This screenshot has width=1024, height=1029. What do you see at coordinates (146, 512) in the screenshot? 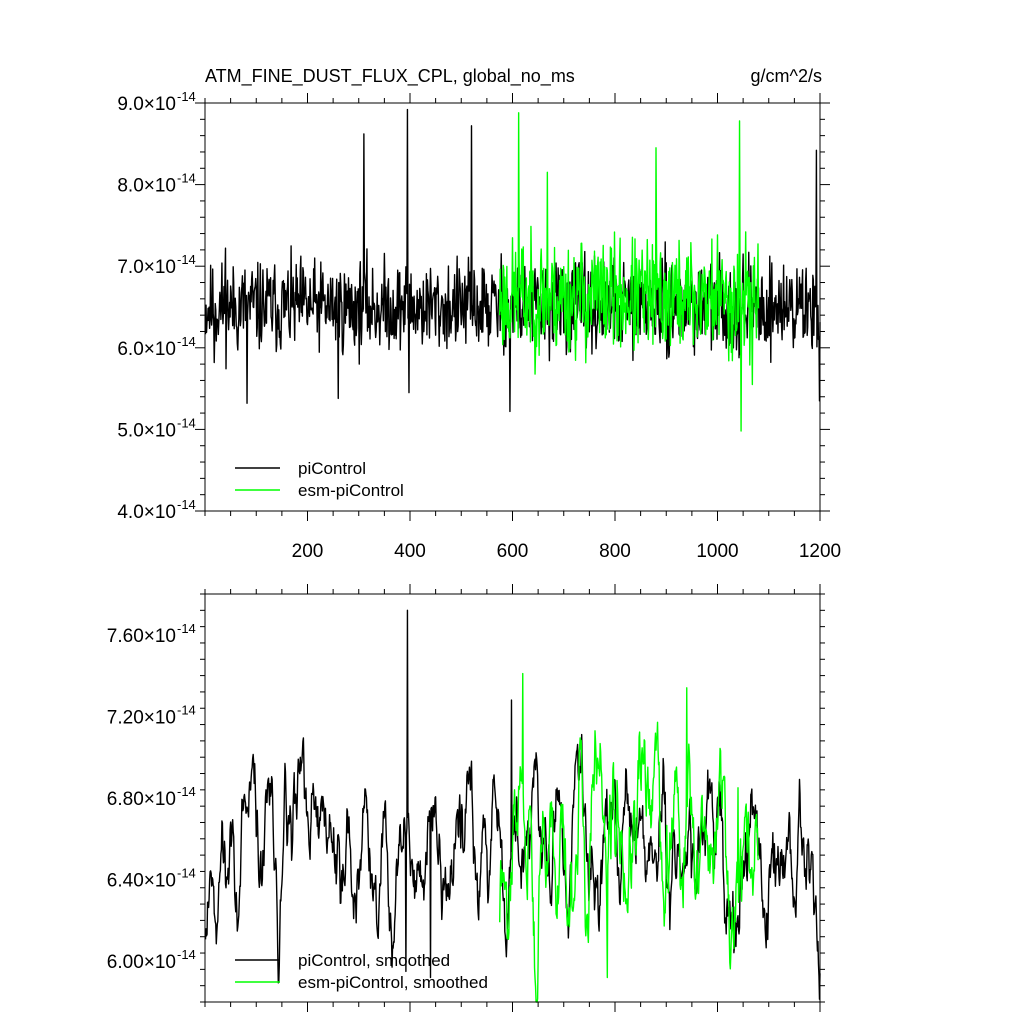
I see `y-tick-label: 4.0×10` at bounding box center [146, 512].